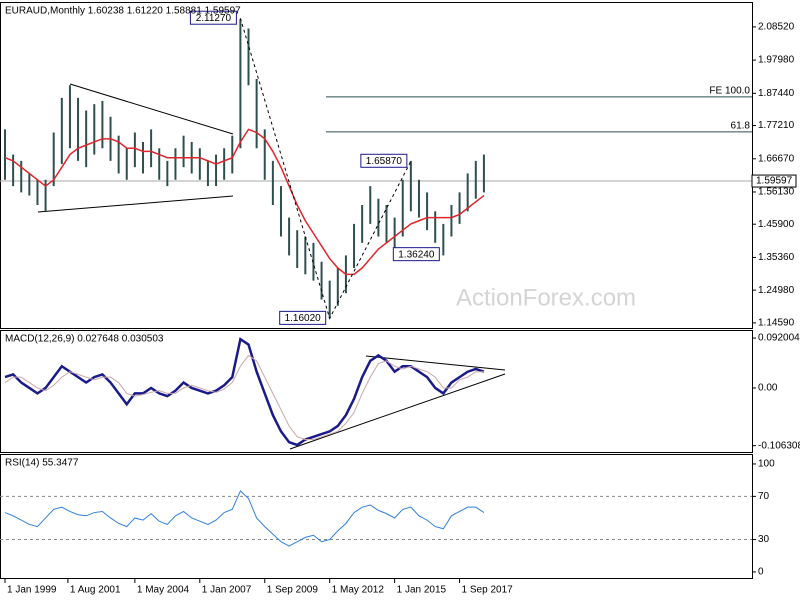 The height and width of the screenshot is (600, 800). What do you see at coordinates (729, 91) in the screenshot?
I see `level-label: FE 100.0` at bounding box center [729, 91].